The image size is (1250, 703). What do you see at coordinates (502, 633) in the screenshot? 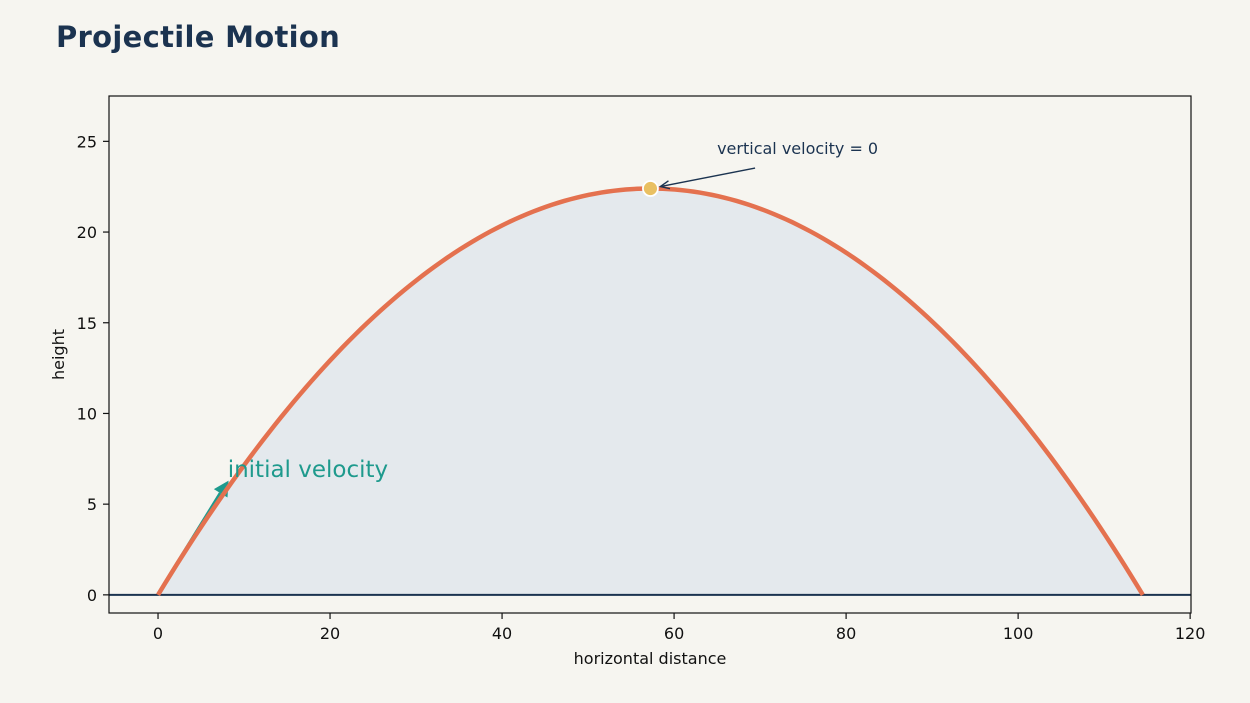
I see `x-tick-label: 40` at bounding box center [502, 633].